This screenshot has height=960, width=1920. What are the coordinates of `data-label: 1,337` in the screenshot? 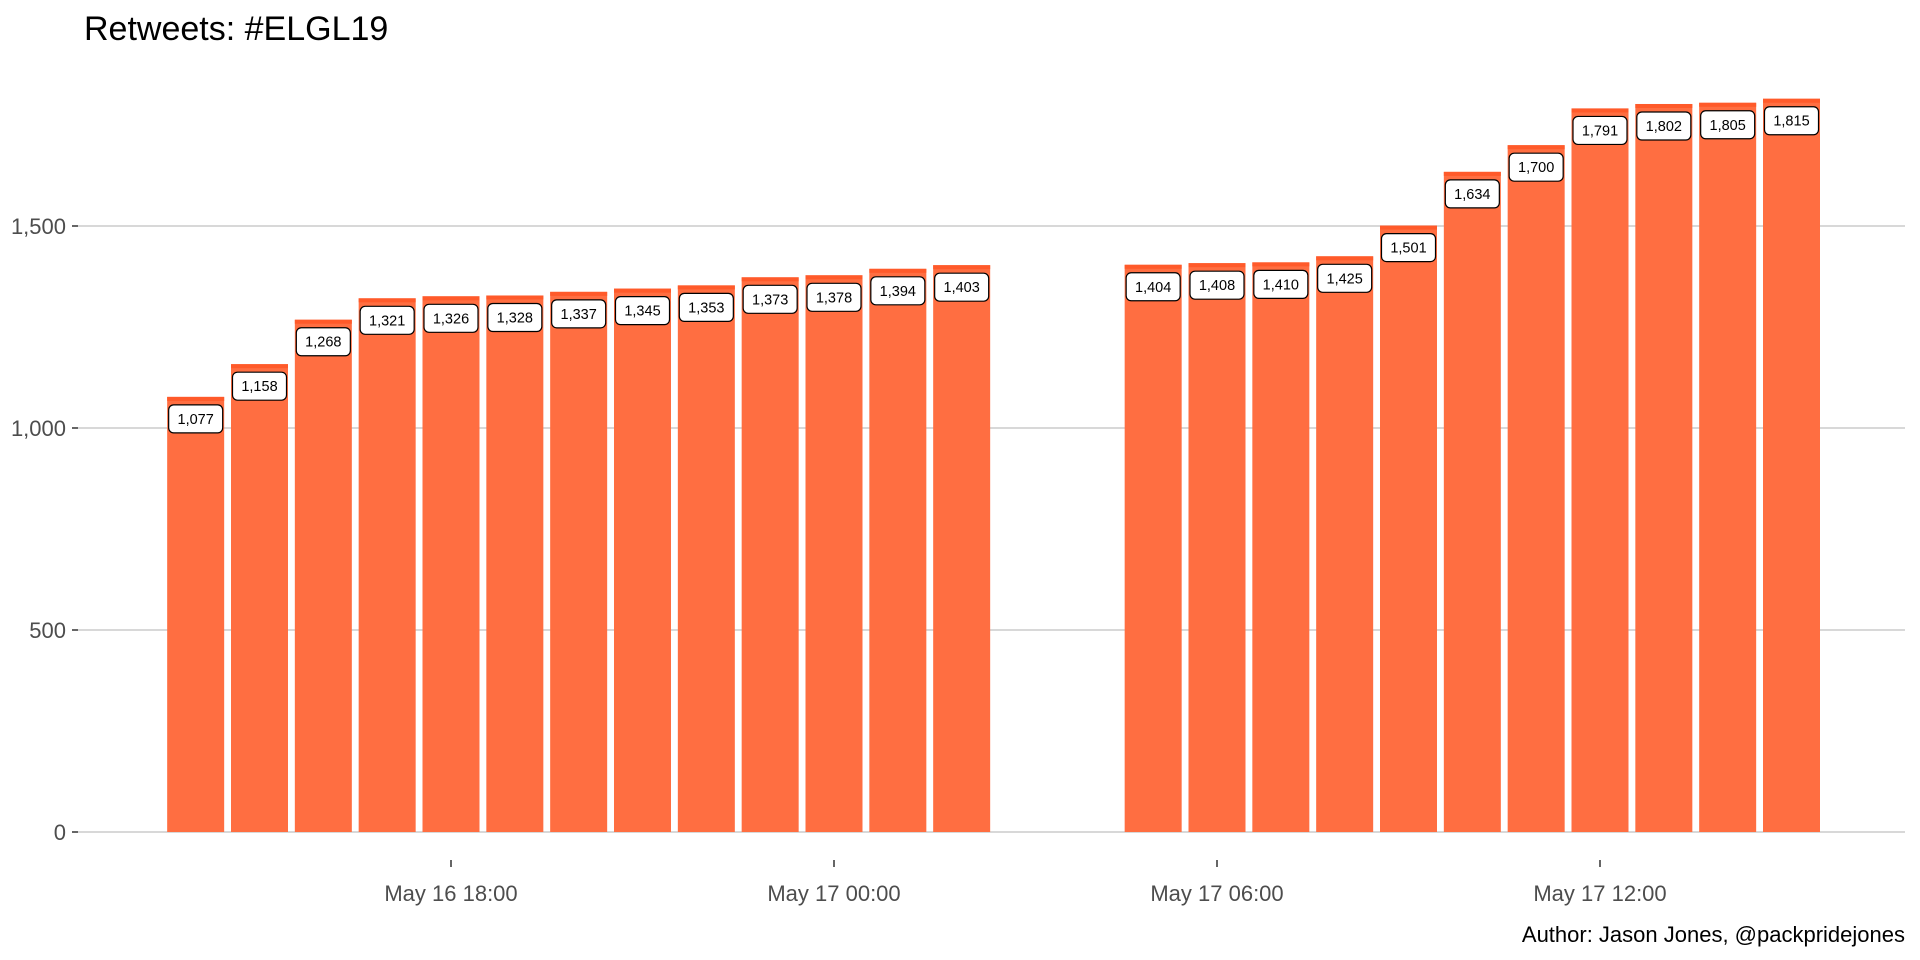 It's located at (579, 314).